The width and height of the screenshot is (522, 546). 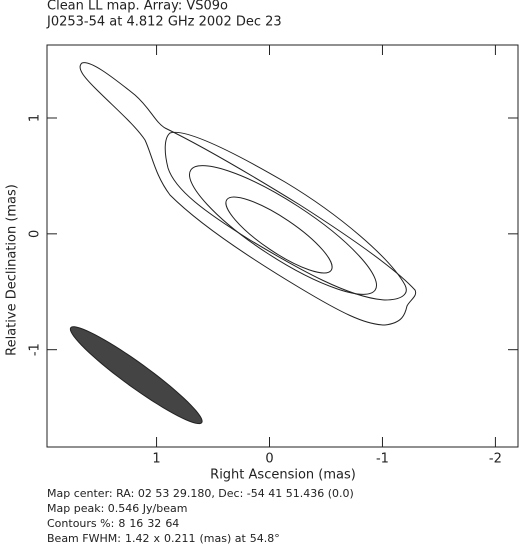 What do you see at coordinates (382, 459) in the screenshot?
I see `x-tick-label: -1` at bounding box center [382, 459].